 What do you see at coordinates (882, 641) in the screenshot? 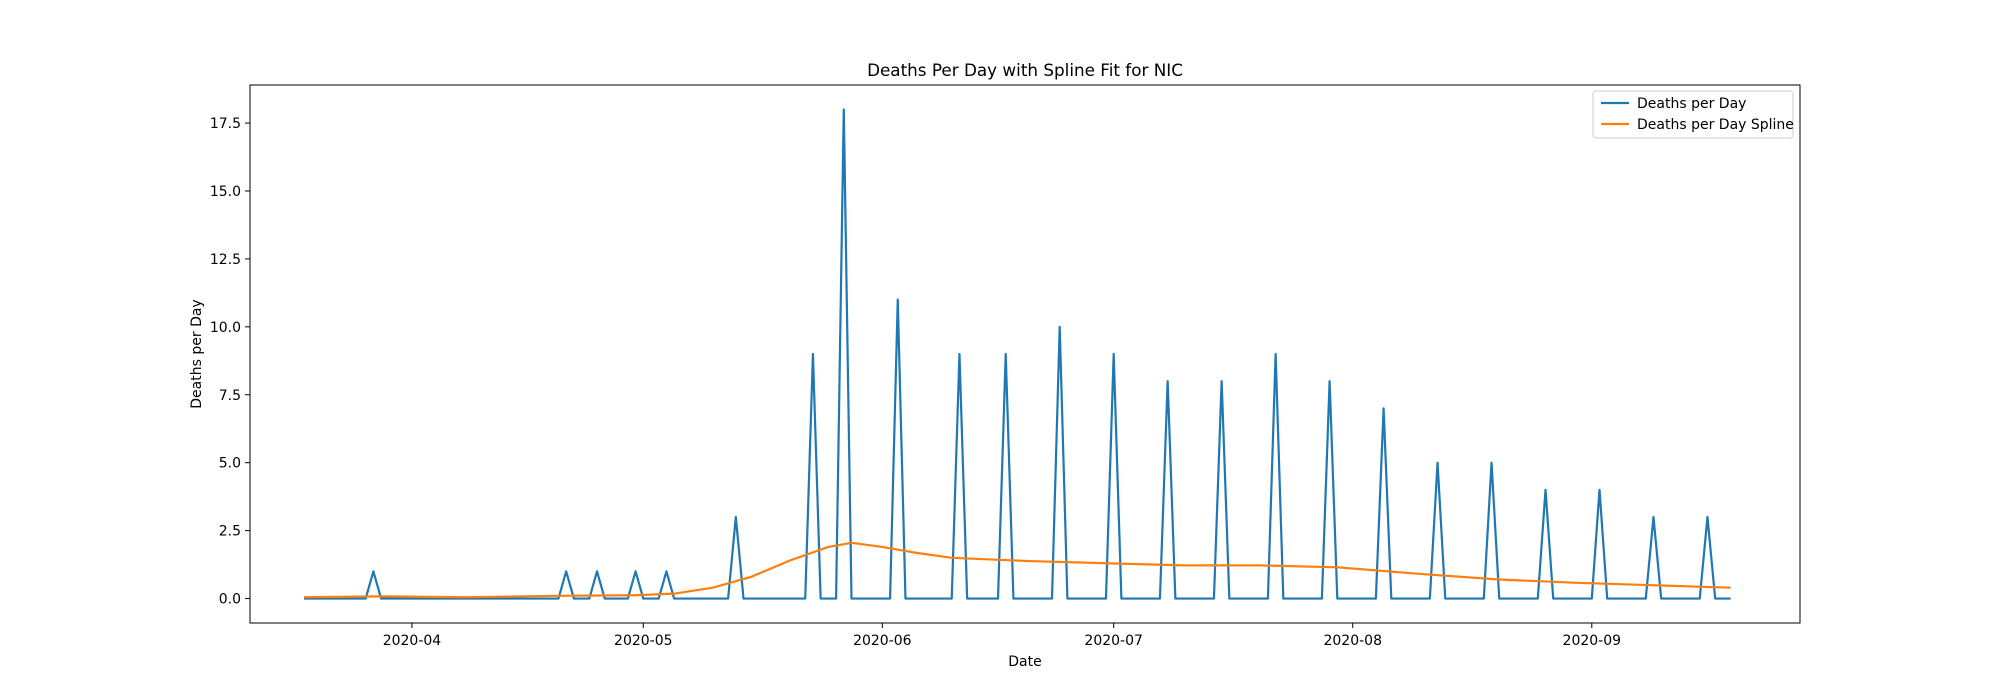
I see `x-tick-label: 2020-06` at bounding box center [882, 641].